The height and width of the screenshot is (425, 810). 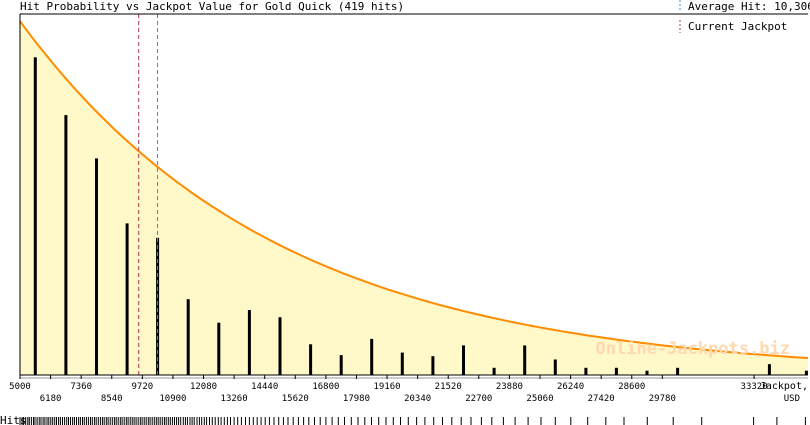 What do you see at coordinates (662, 399) in the screenshot?
I see `x-tick-label: 29780` at bounding box center [662, 399].